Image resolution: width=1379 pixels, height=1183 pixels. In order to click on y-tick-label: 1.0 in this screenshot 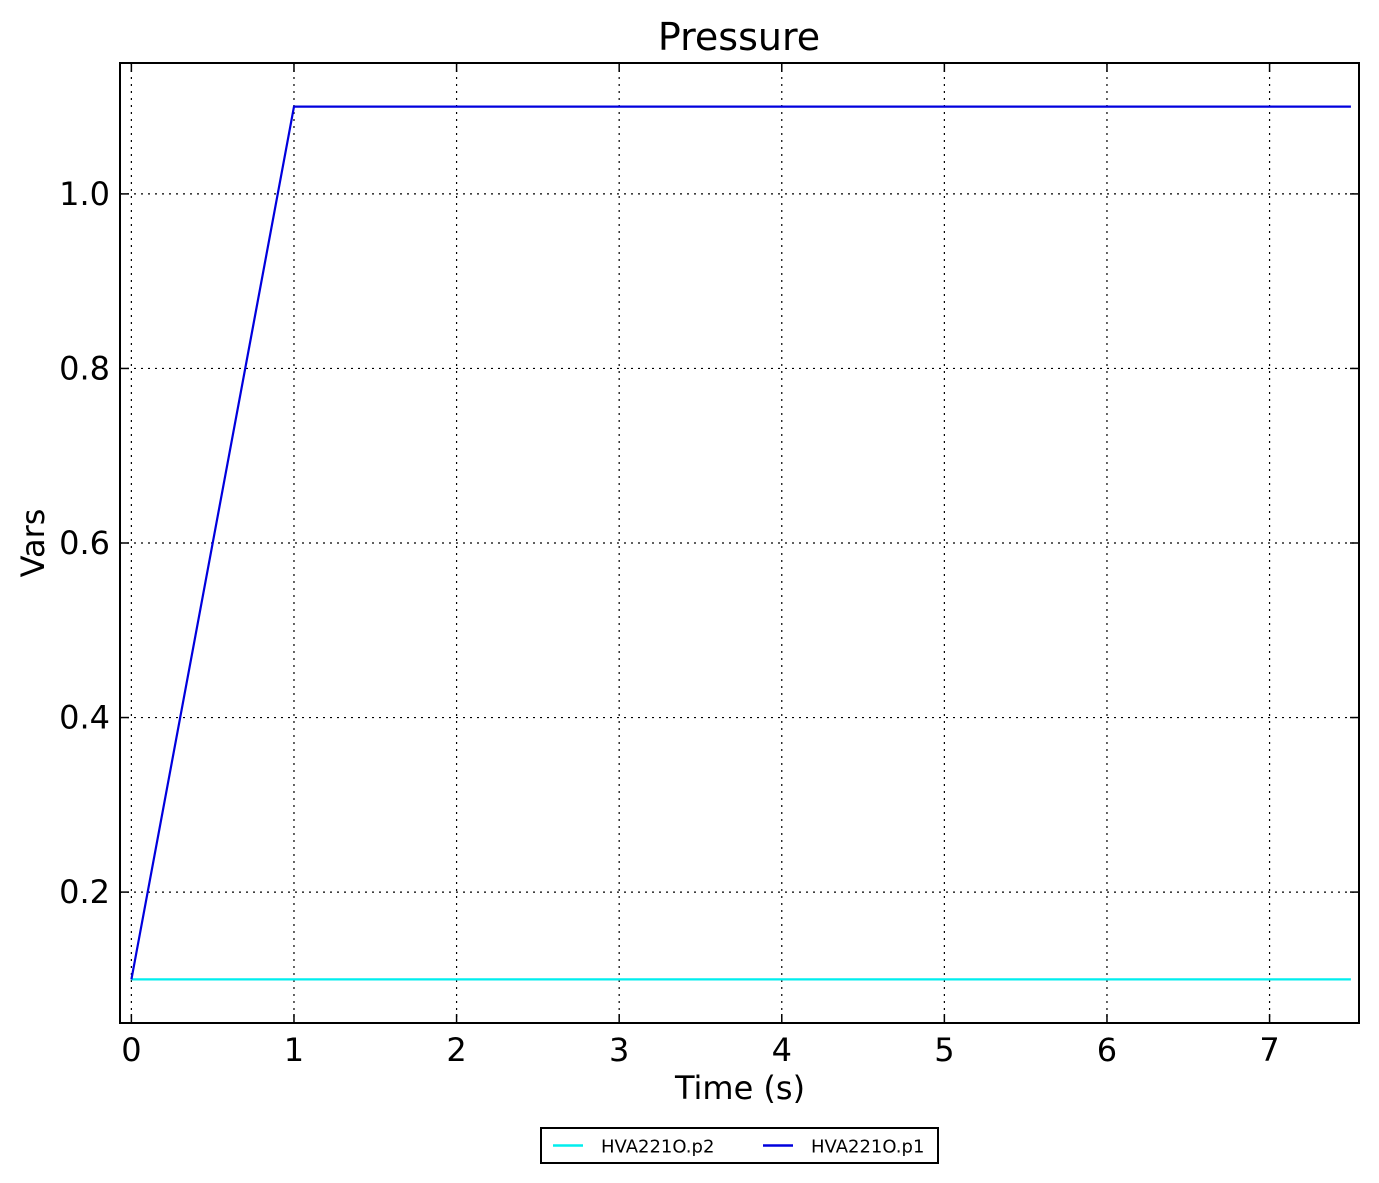, I will do `click(84, 194)`.